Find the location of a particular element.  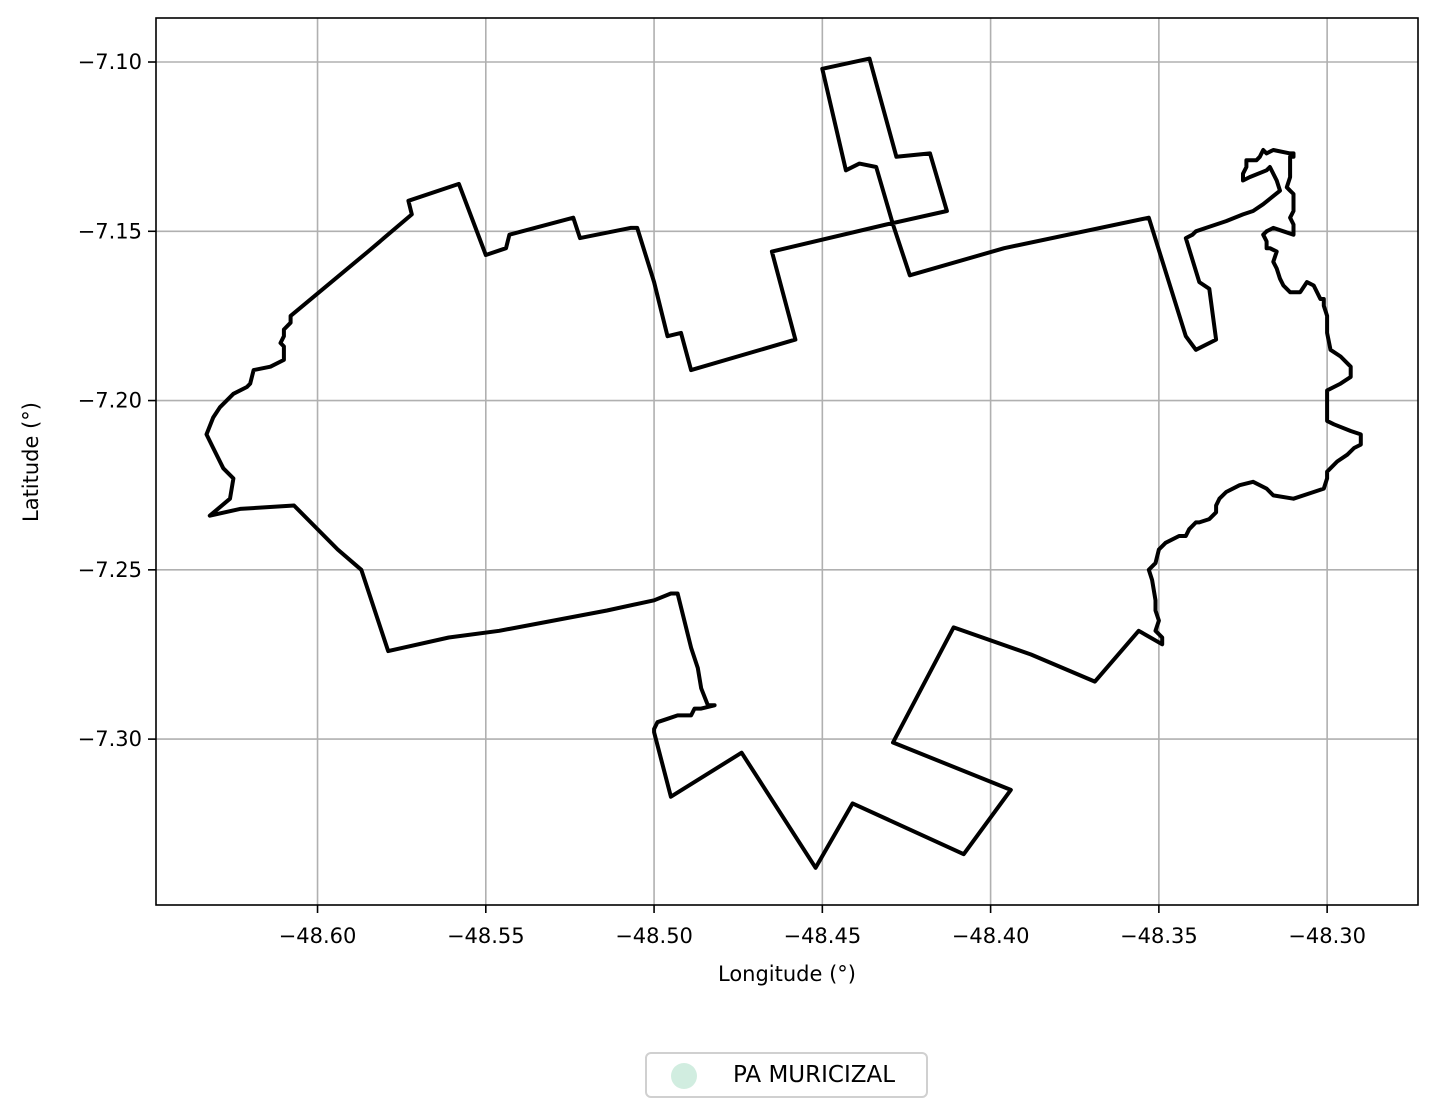

x-tick-label: −48.30 is located at coordinates (1327, 936).